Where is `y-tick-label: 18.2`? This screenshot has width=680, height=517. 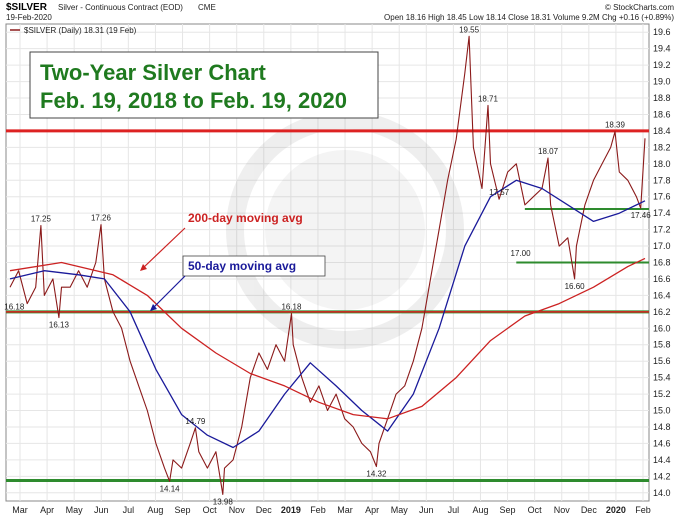
y-tick-label: 18.2 is located at coordinates (662, 147).